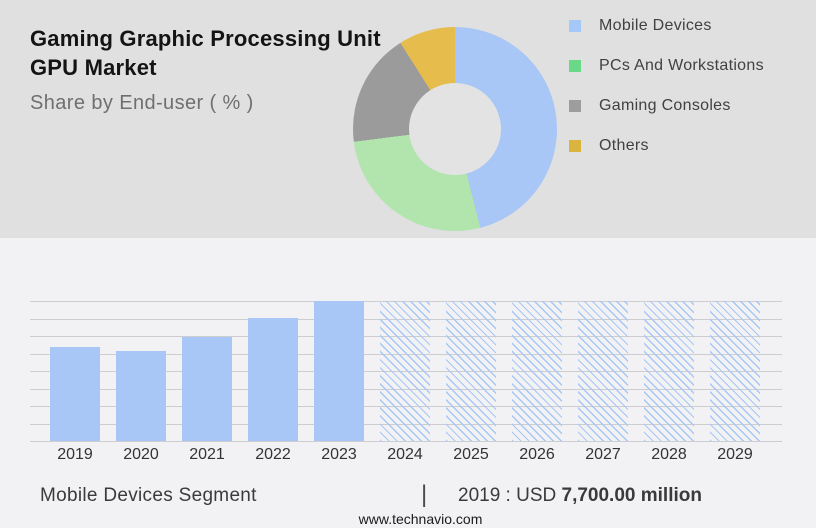  Describe the element at coordinates (455, 129) in the screenshot. I see `donut-chart` at that location.